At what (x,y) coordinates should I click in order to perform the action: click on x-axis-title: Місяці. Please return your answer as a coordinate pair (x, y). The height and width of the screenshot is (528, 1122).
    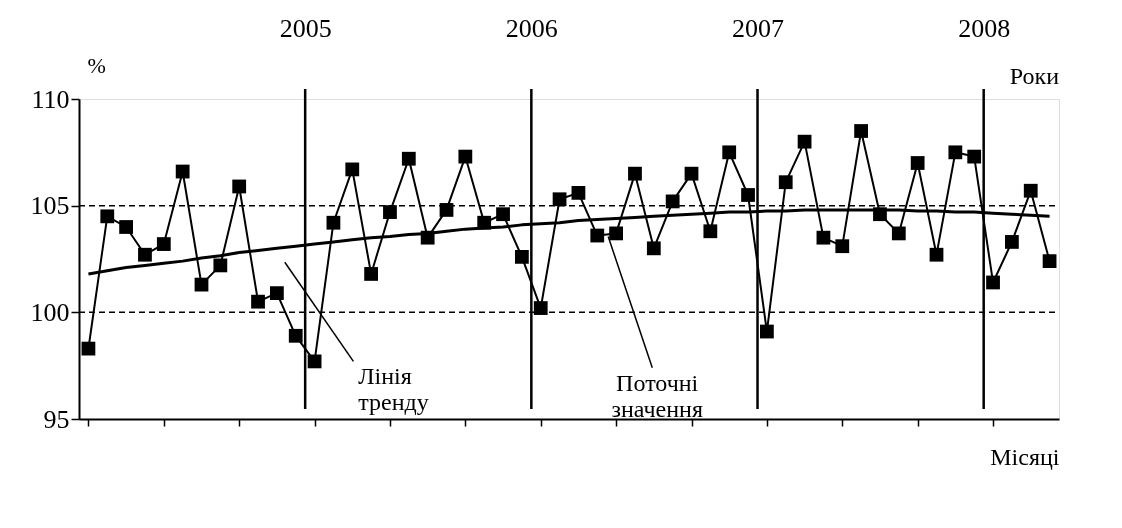
    Looking at the image, I should click on (1025, 456).